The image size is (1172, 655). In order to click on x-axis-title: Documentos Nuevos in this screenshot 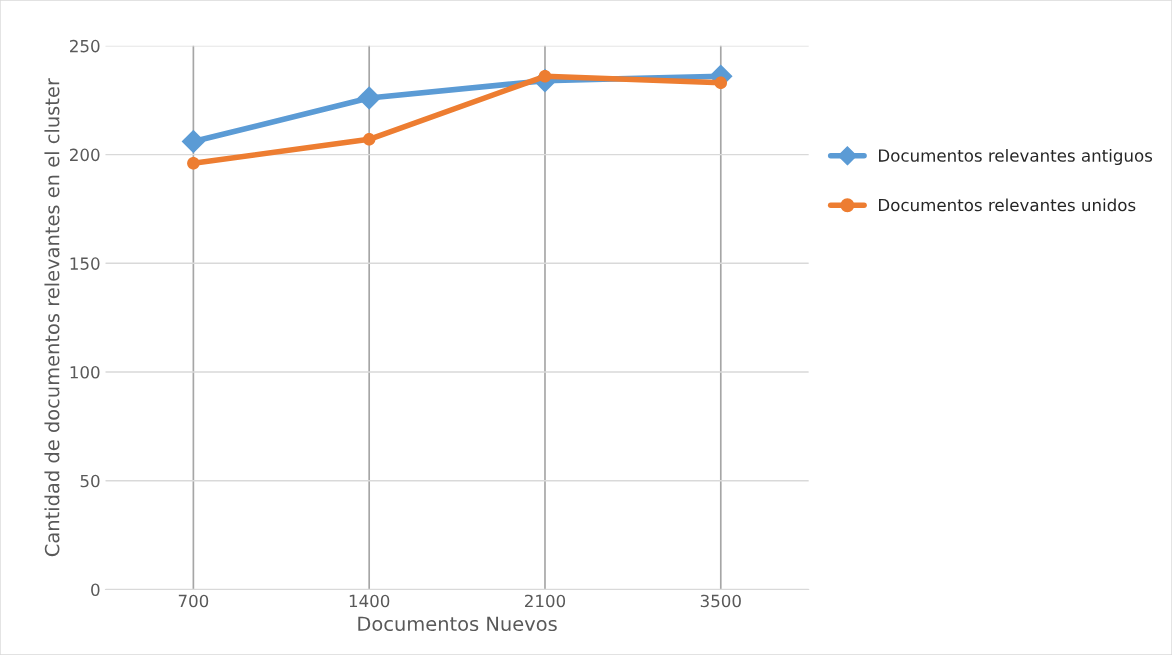, I will do `click(457, 624)`.